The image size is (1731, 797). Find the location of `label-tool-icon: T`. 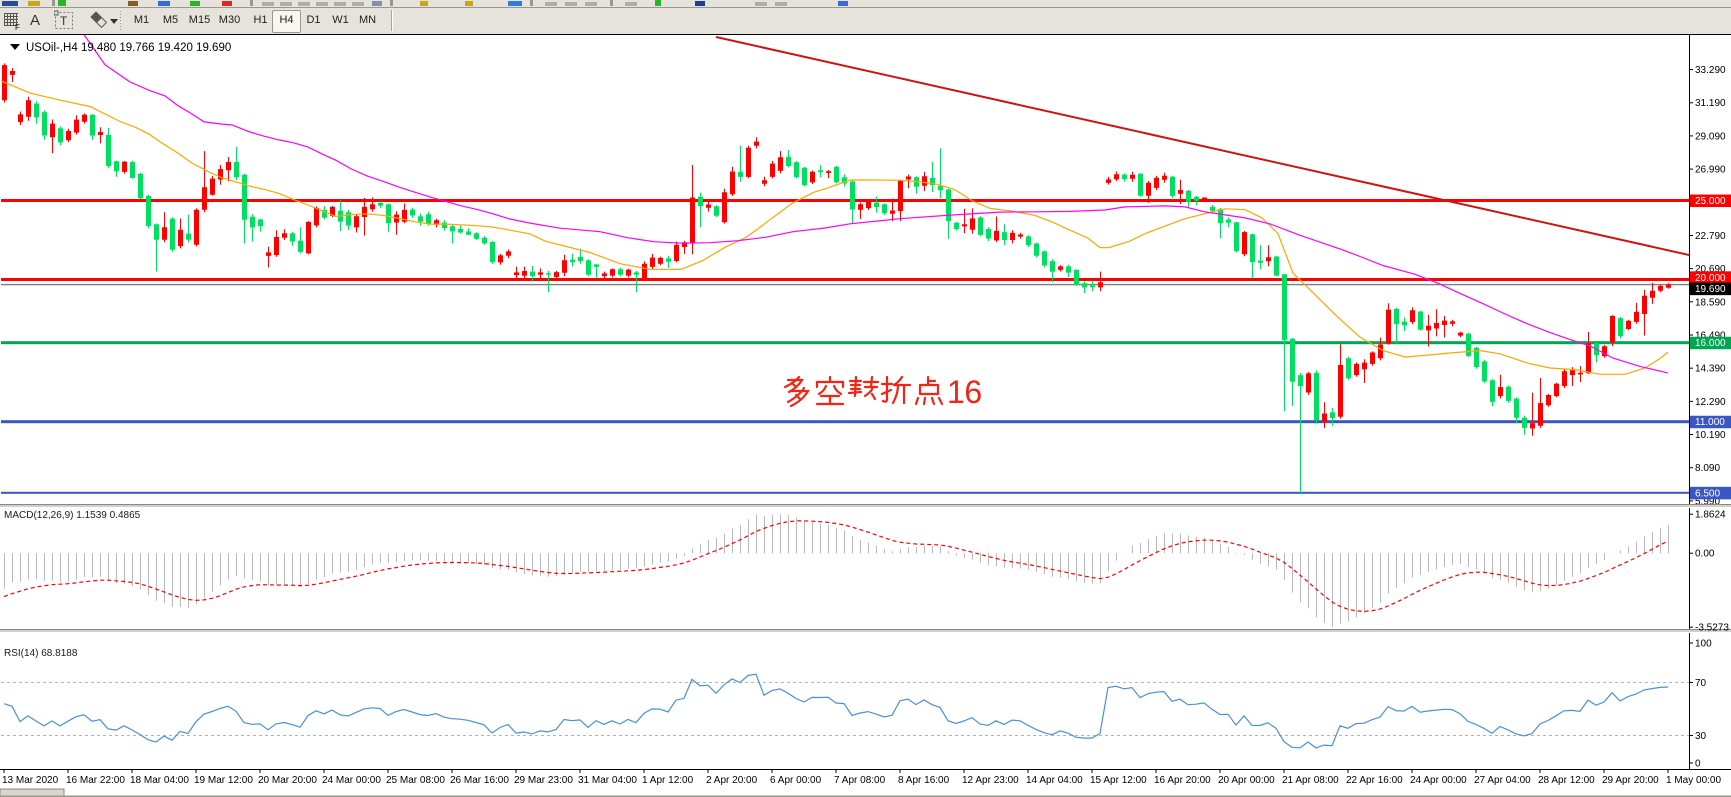

label-tool-icon: T is located at coordinates (63, 20).